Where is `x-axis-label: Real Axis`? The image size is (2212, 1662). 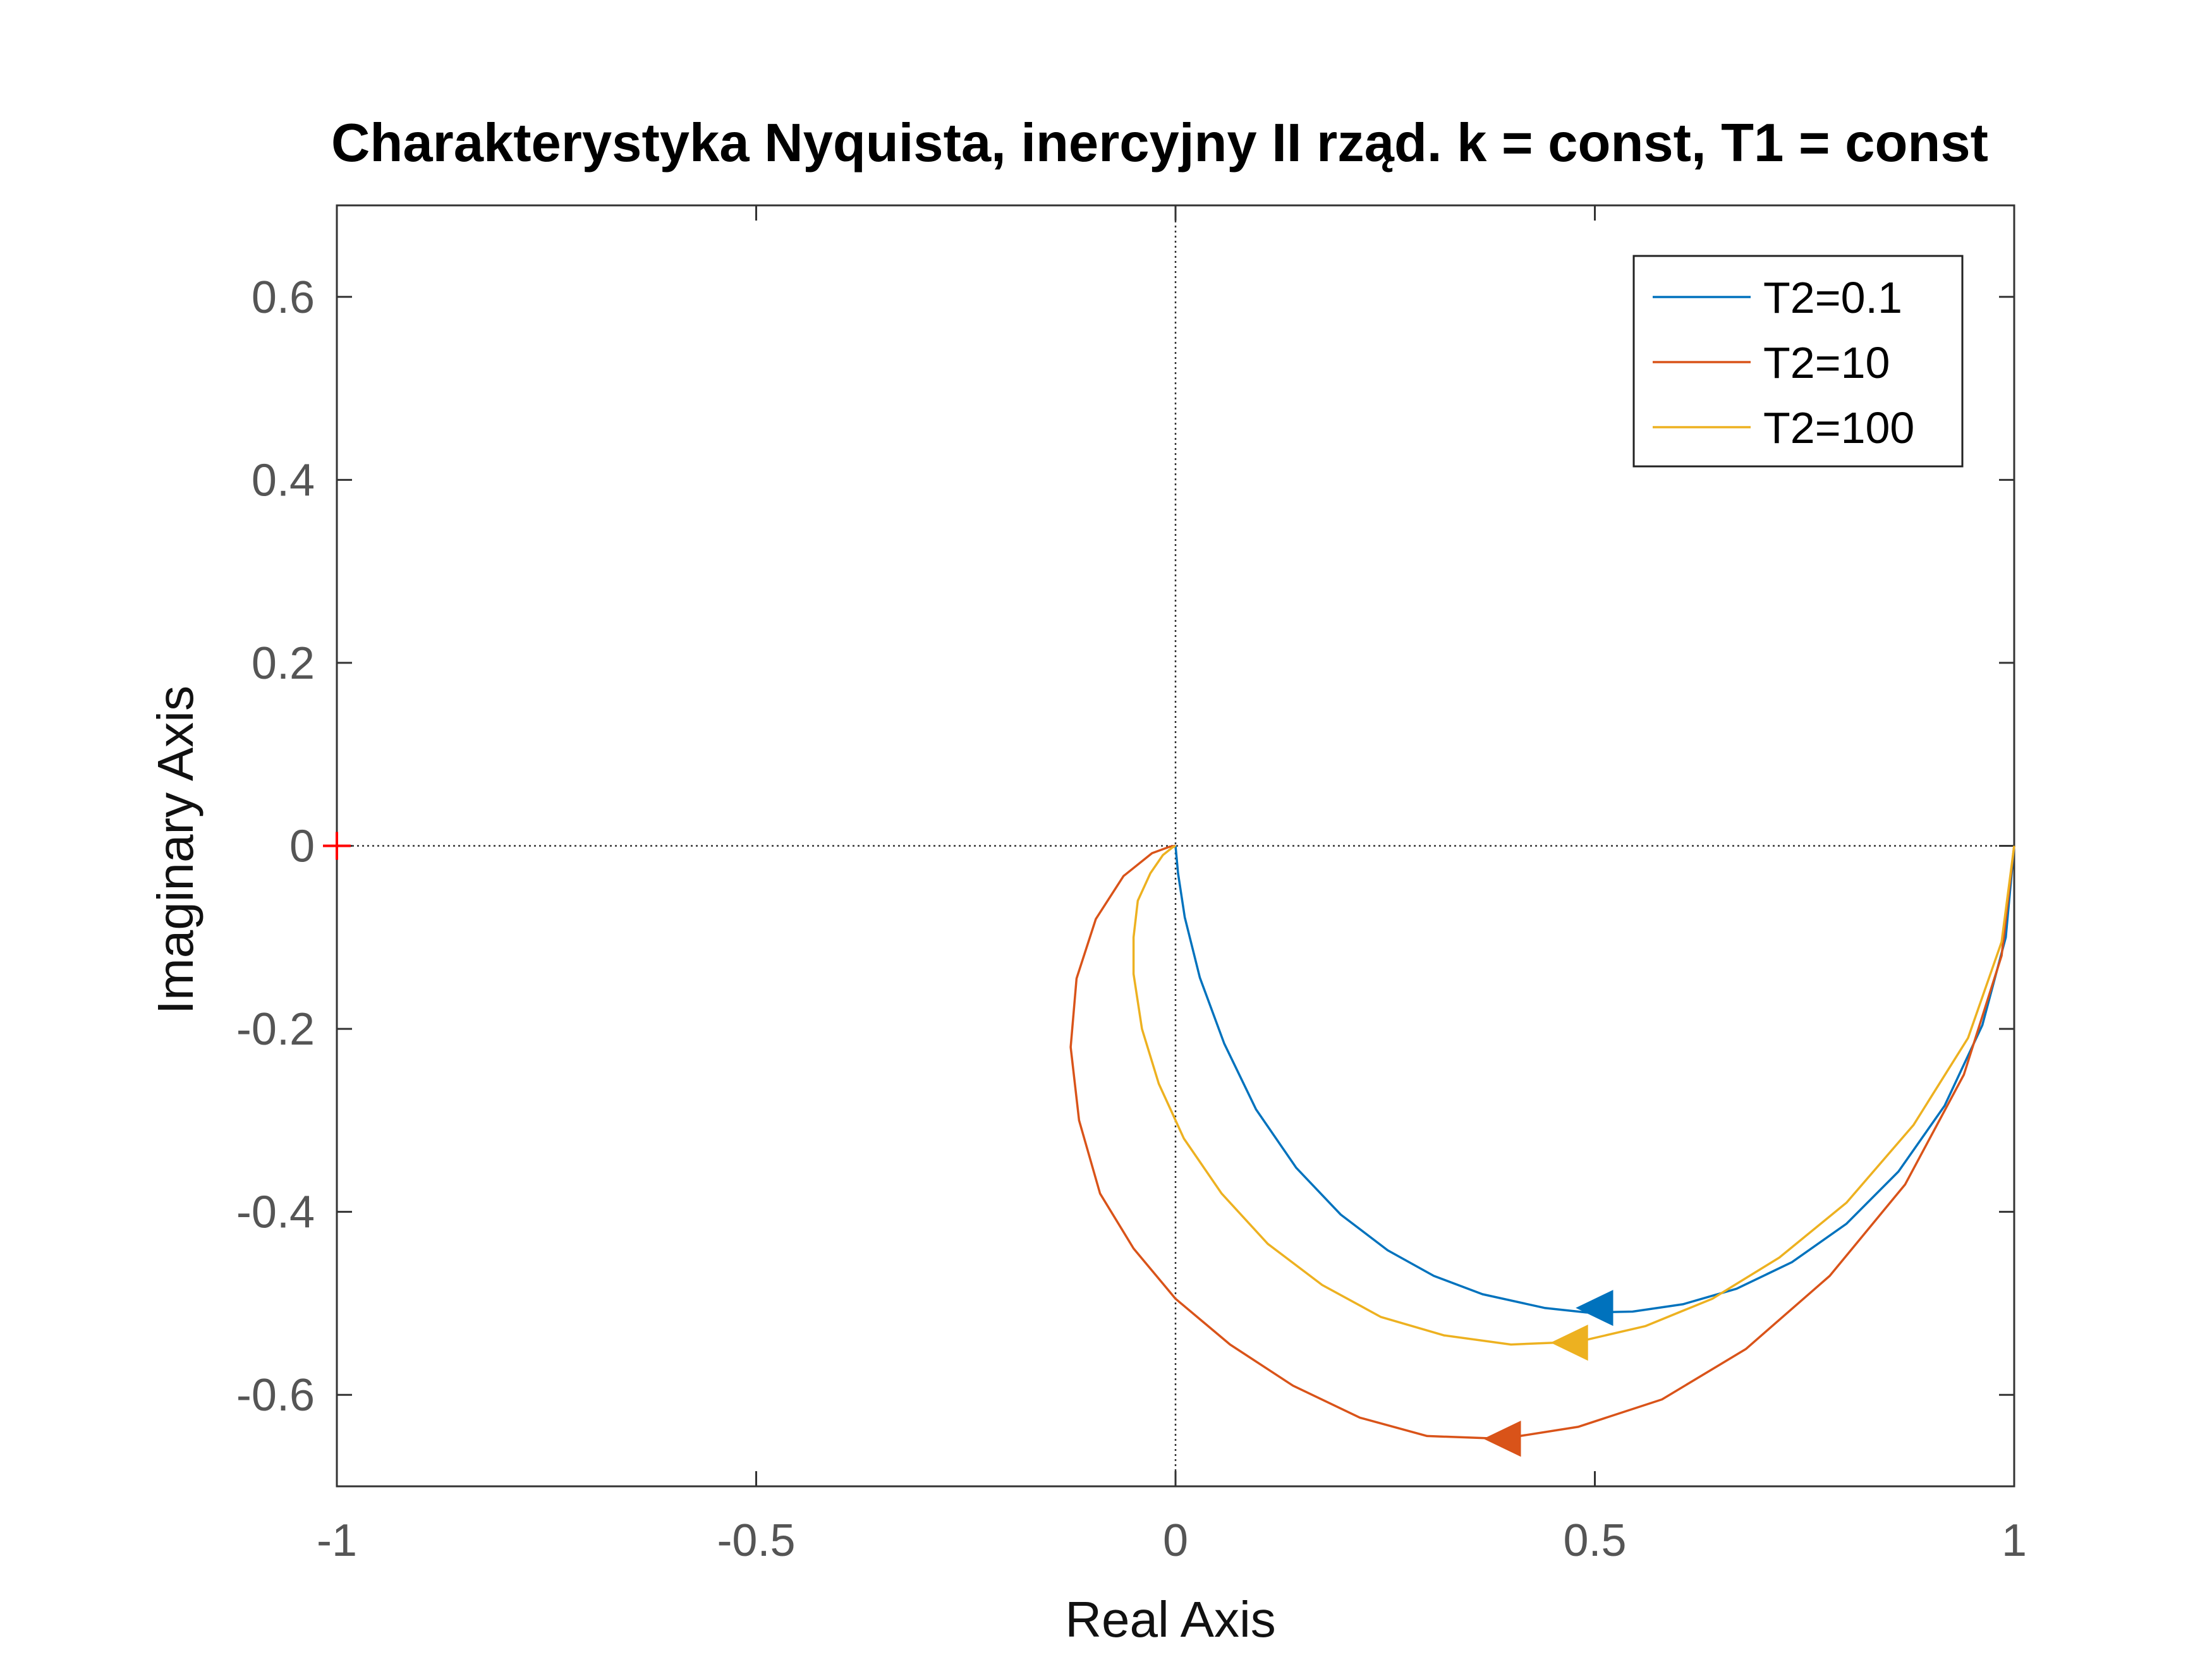 x-axis-label: Real Axis is located at coordinates (1170, 1619).